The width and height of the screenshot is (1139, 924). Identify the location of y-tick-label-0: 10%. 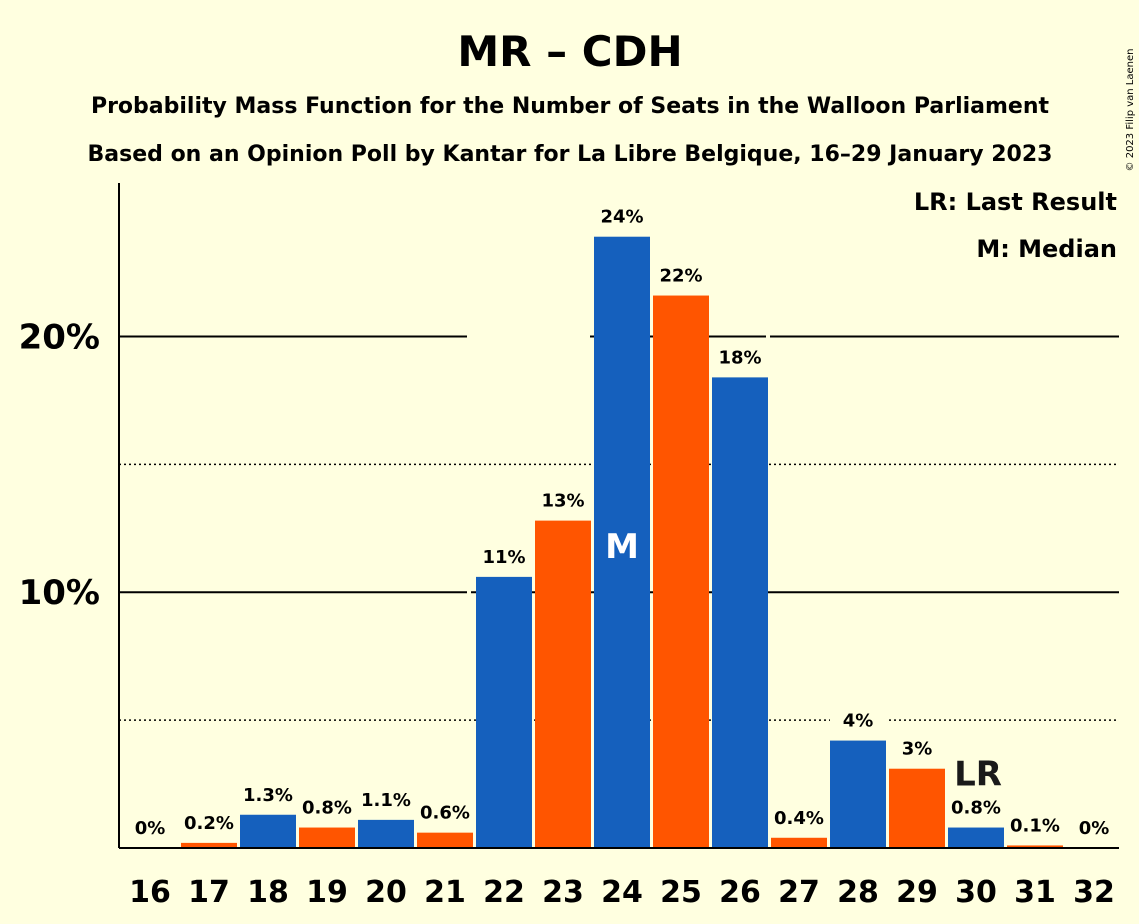
(59, 593).